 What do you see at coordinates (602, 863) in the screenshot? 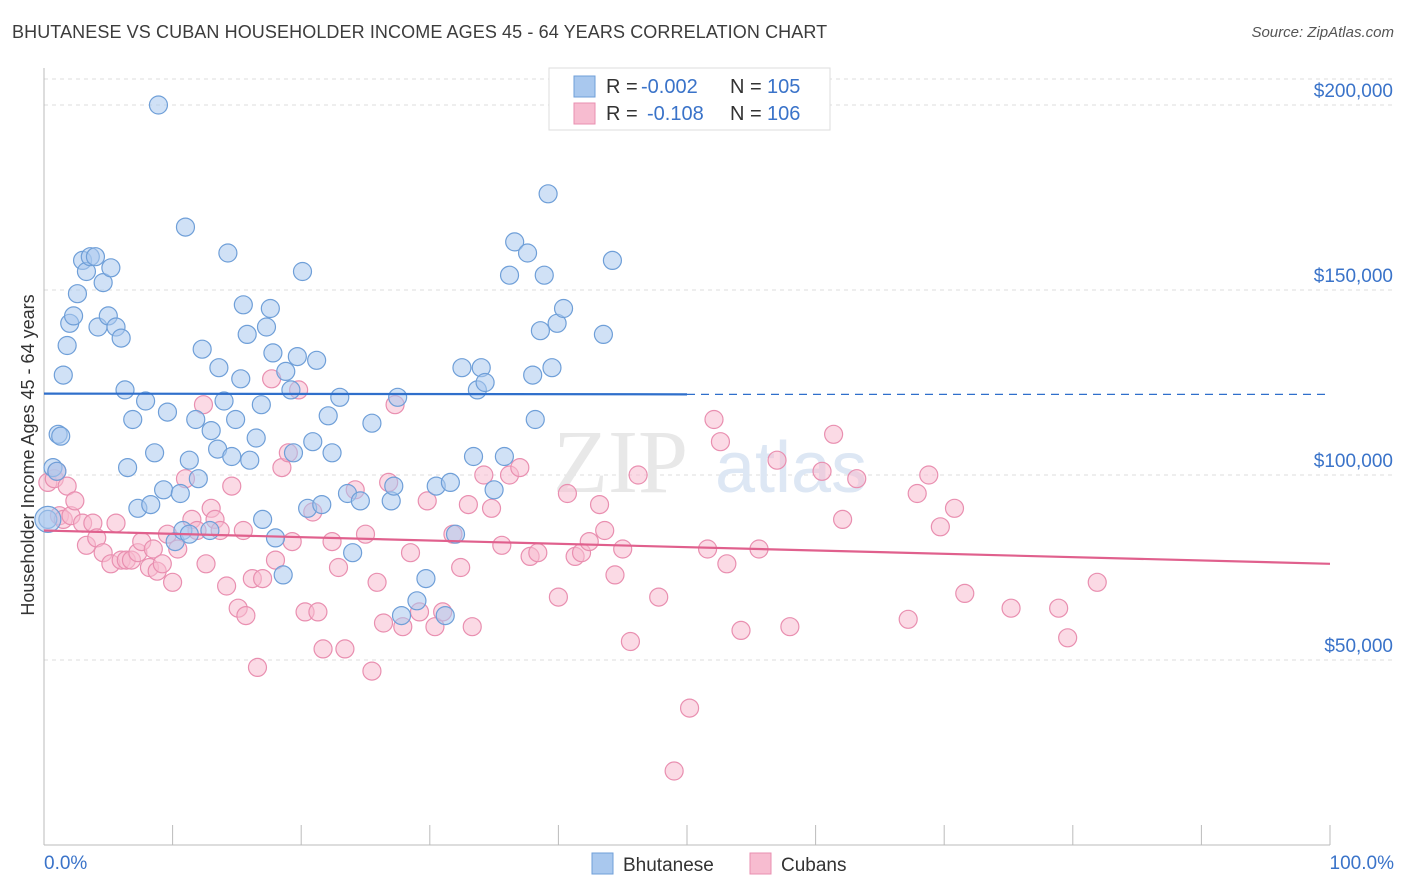
I see `bottom-legend-swatch-bhutanese` at bounding box center [602, 863].